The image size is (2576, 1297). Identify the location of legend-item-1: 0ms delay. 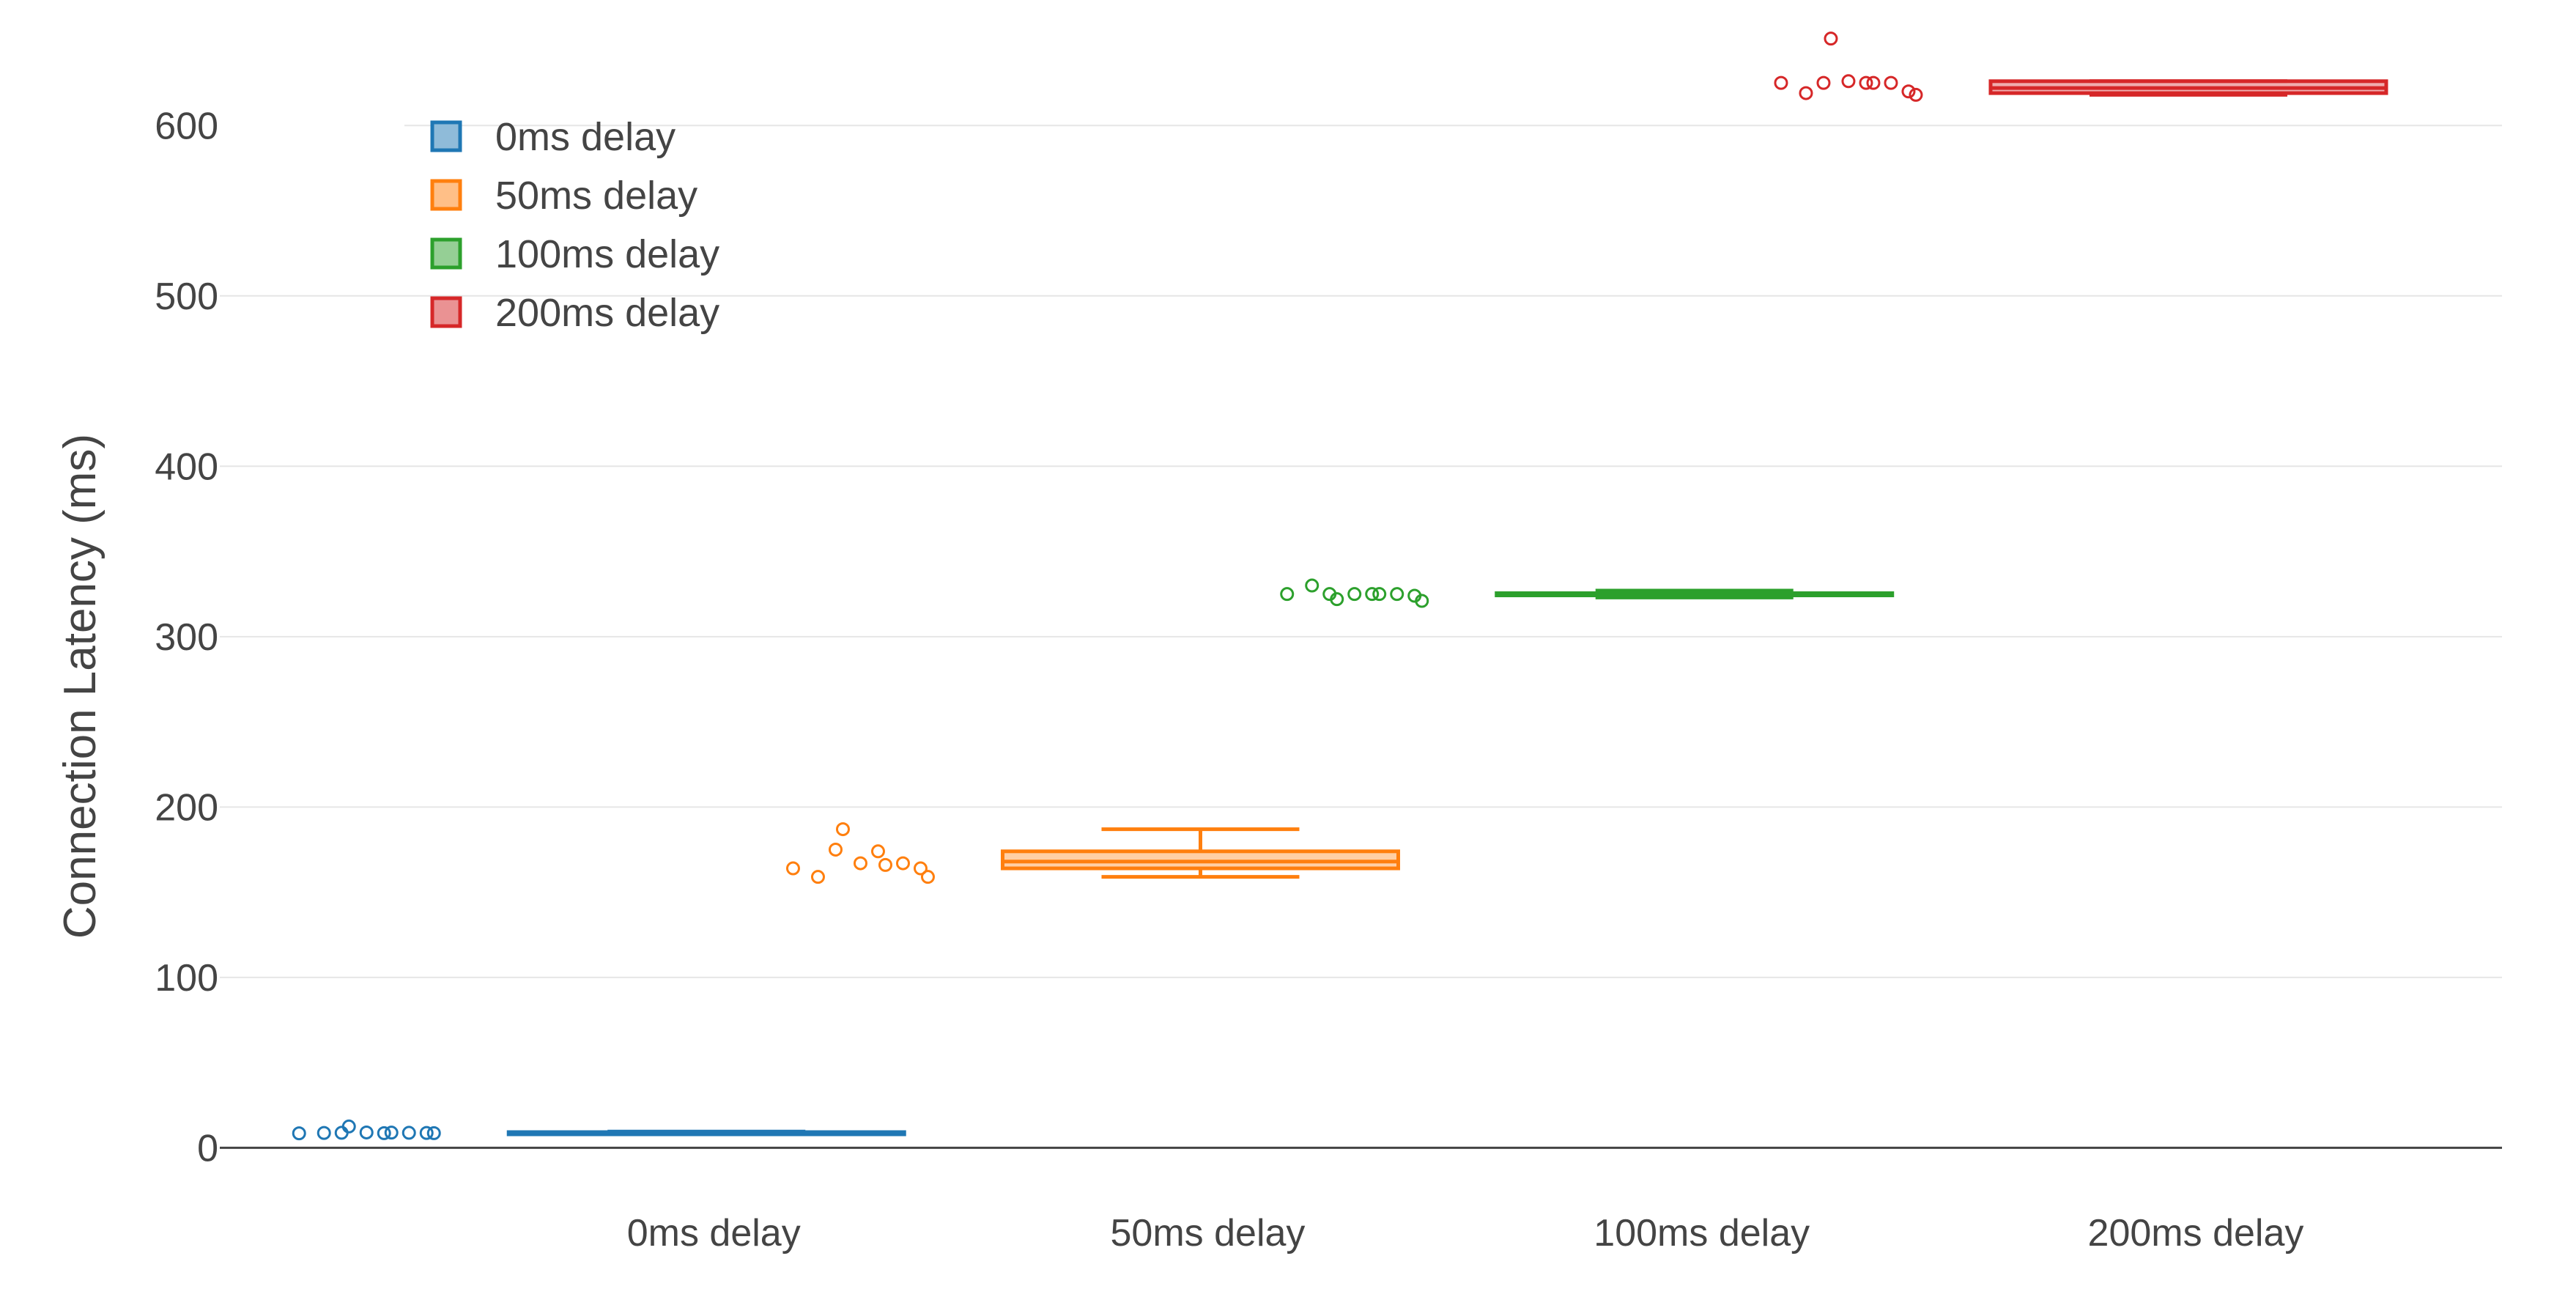
(553, 137).